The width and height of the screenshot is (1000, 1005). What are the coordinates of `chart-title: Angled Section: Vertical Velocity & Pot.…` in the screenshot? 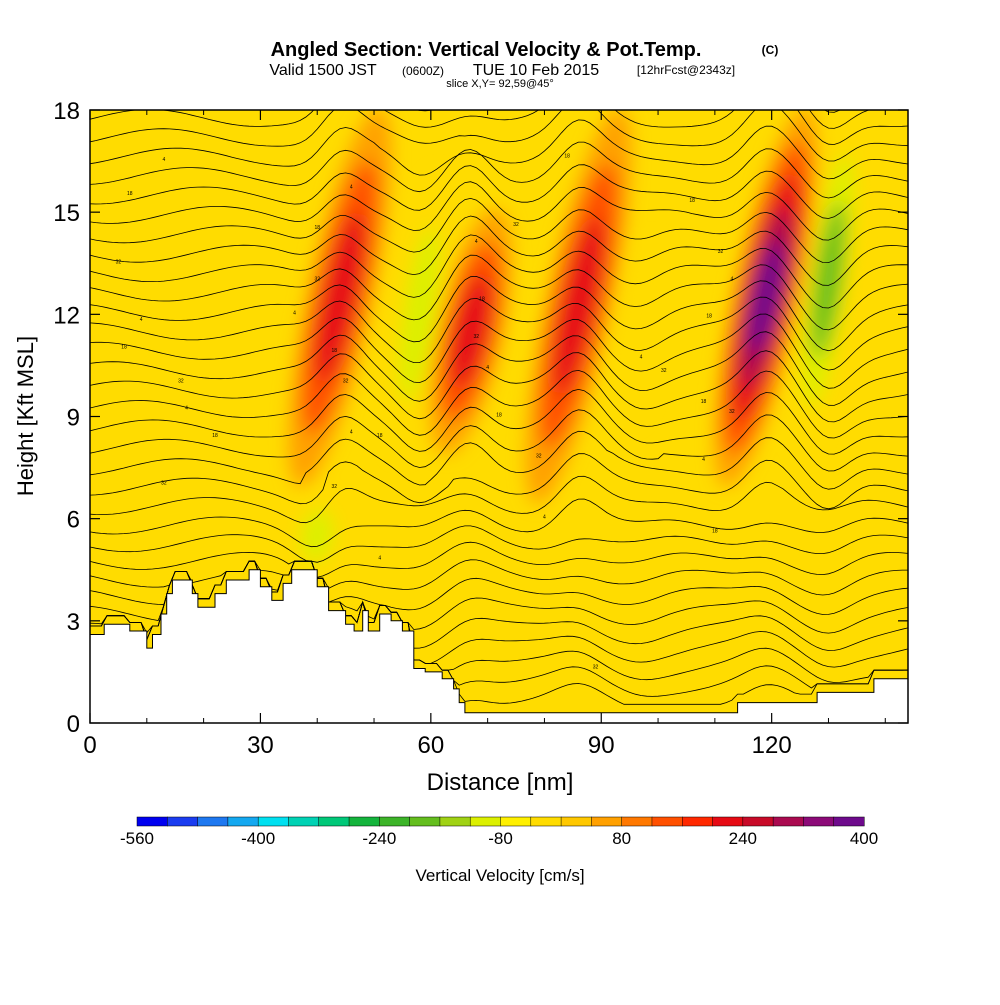 It's located at (486, 50).